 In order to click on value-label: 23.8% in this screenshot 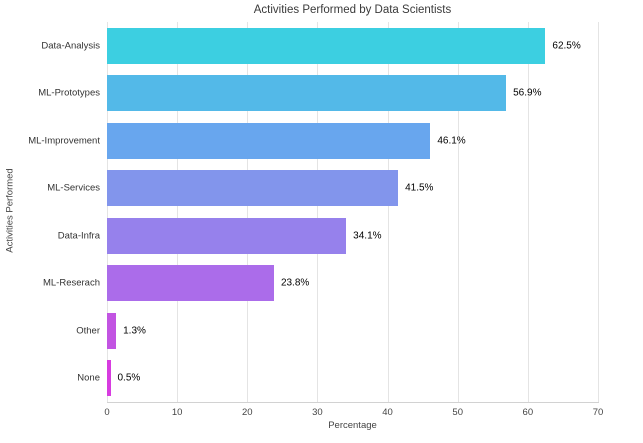, I will do `click(295, 283)`.